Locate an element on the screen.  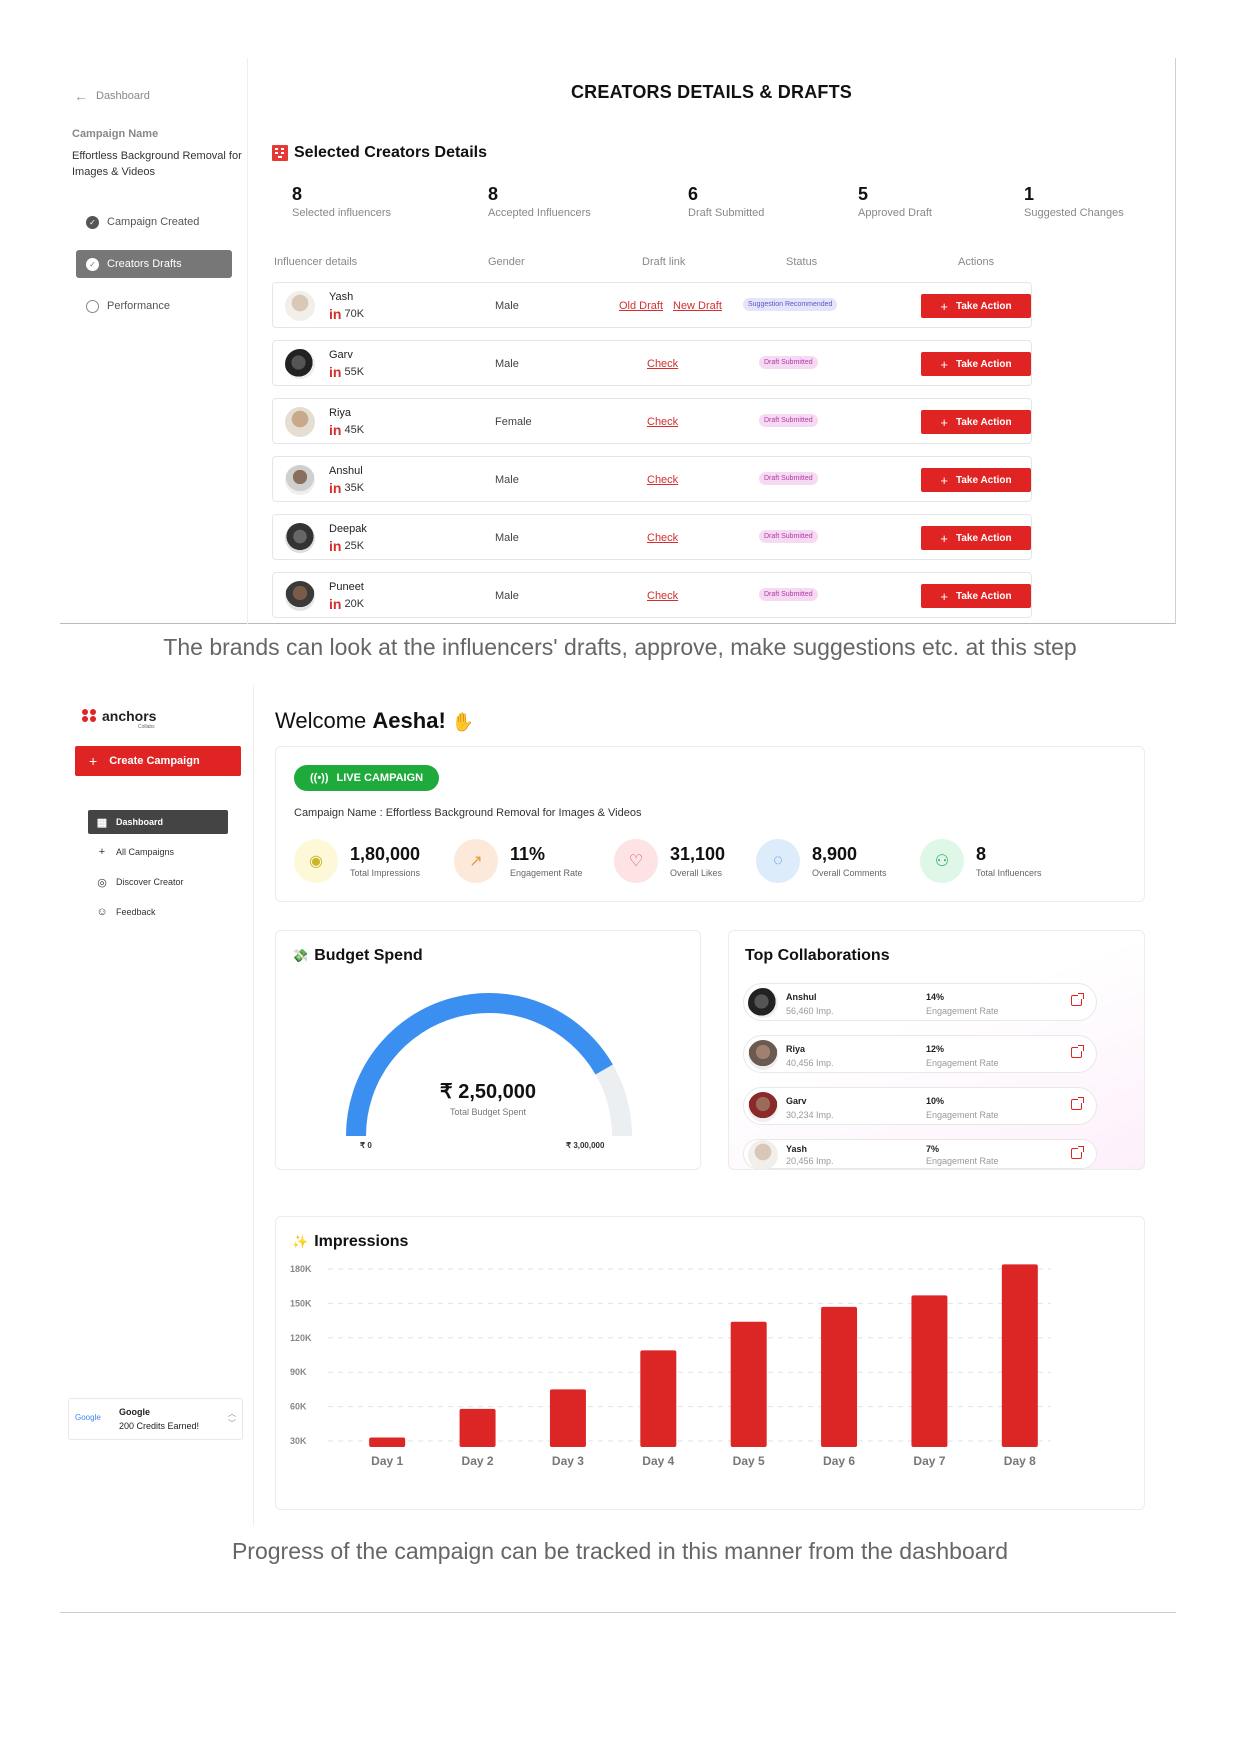
heart-icon: ♡ is located at coordinates (636, 861).